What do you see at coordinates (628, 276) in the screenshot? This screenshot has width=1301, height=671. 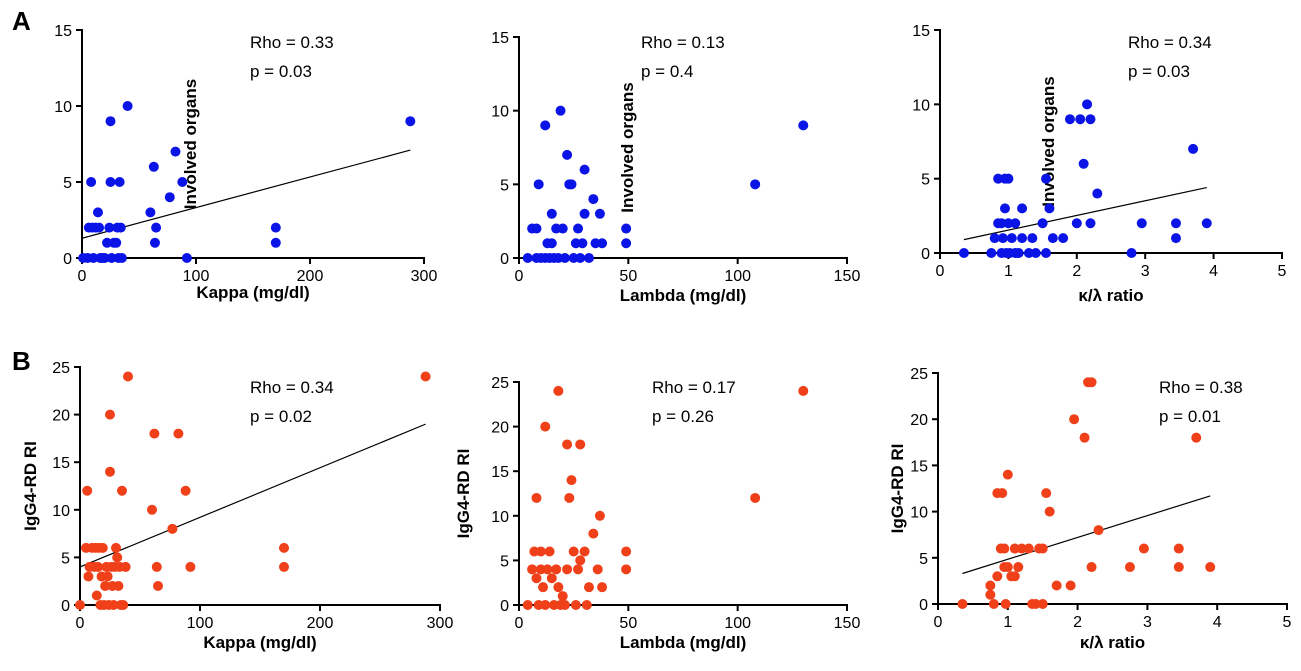 I see `x-tick-label: 50` at bounding box center [628, 276].